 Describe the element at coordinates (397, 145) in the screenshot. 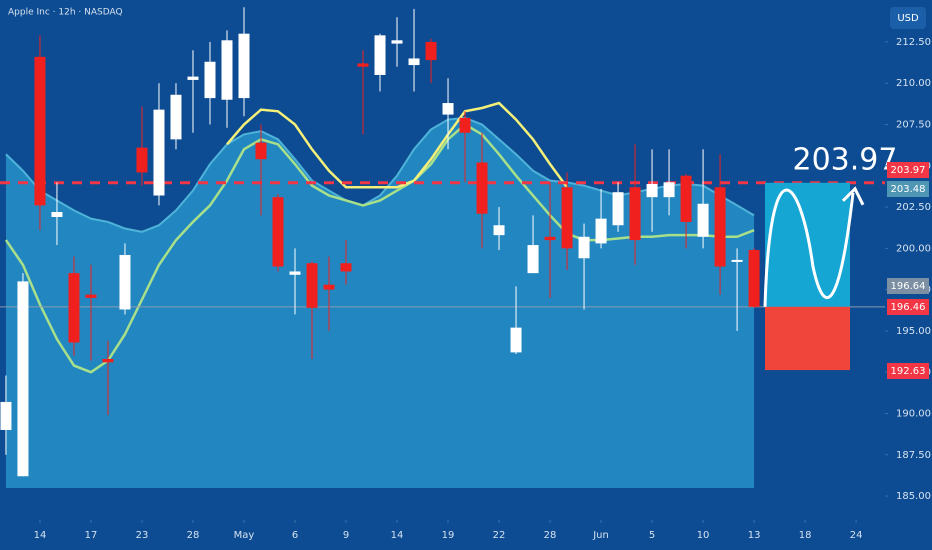

I see `moving-average` at that location.